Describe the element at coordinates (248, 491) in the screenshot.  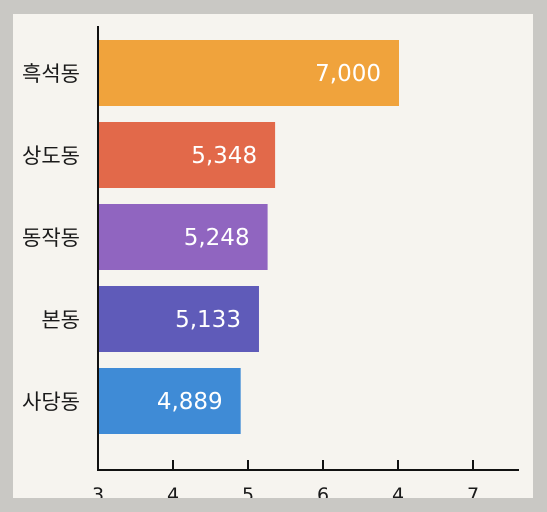
I see `x-tick-label: 5` at that location.